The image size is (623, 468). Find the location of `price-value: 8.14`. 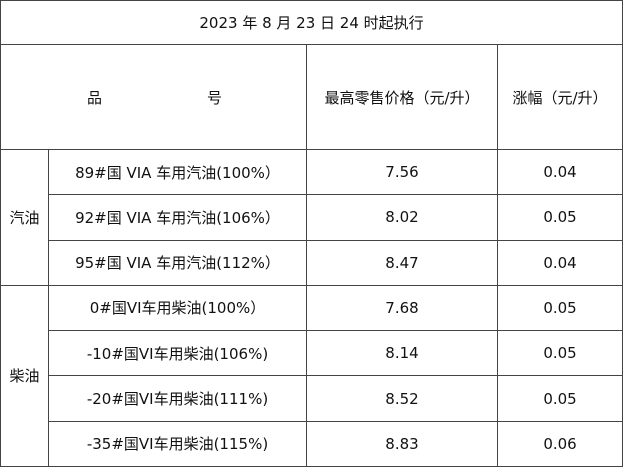

price-value: 8.14 is located at coordinates (402, 353).